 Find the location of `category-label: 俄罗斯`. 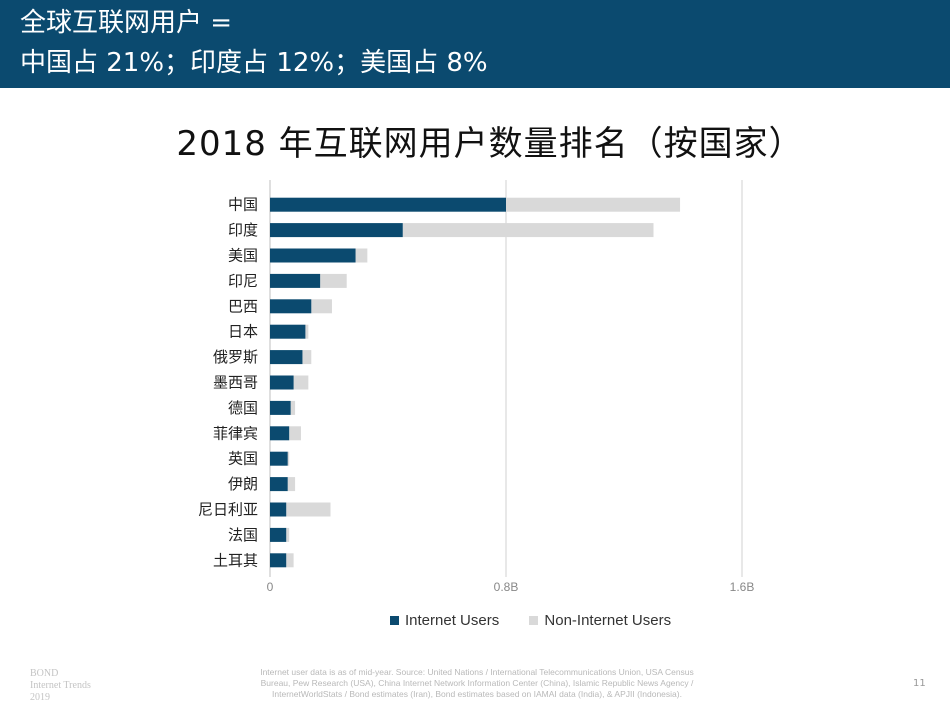

category-label: 俄罗斯 is located at coordinates (235, 357).